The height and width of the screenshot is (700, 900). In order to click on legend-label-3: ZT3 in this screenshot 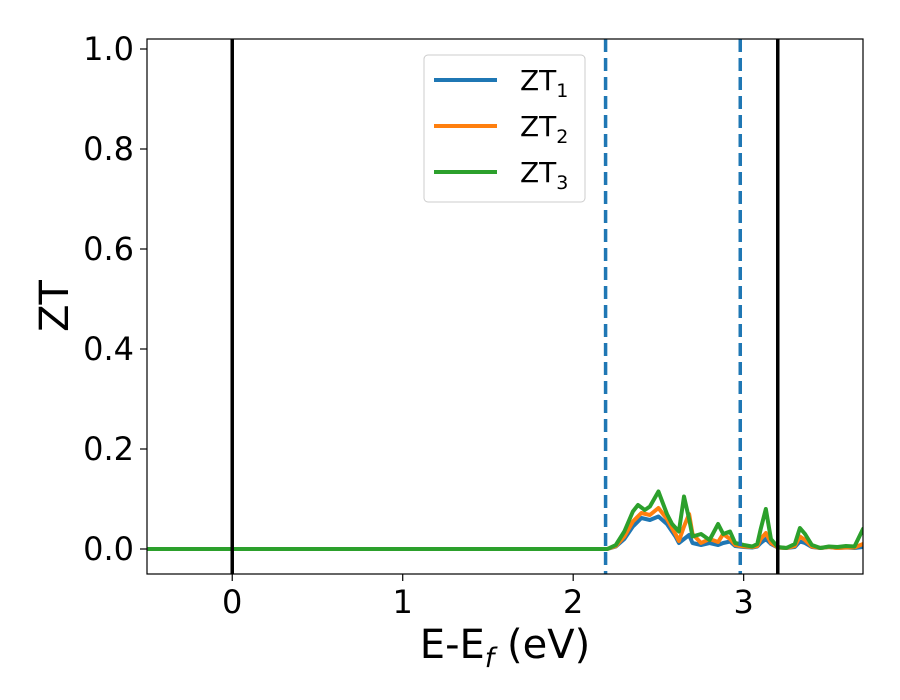, I will do `click(544, 175)`.